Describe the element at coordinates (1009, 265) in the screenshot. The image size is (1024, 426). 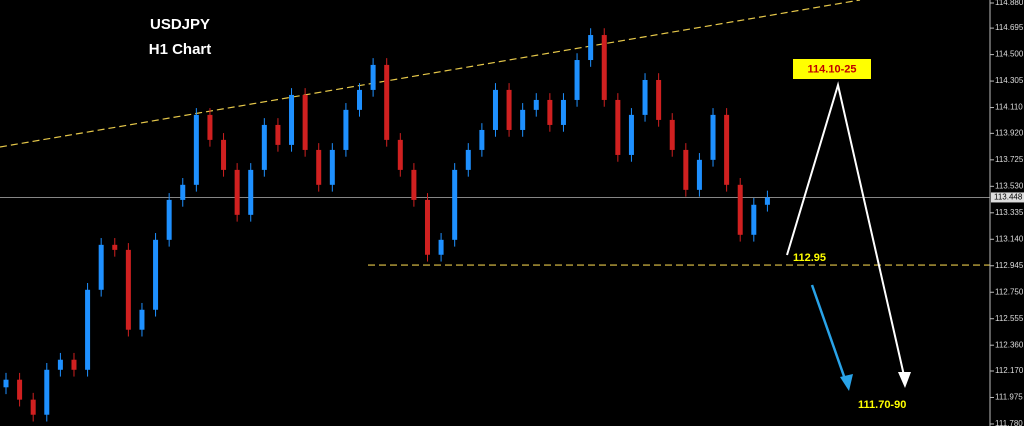
I see `y-tick-label: 112.945` at that location.